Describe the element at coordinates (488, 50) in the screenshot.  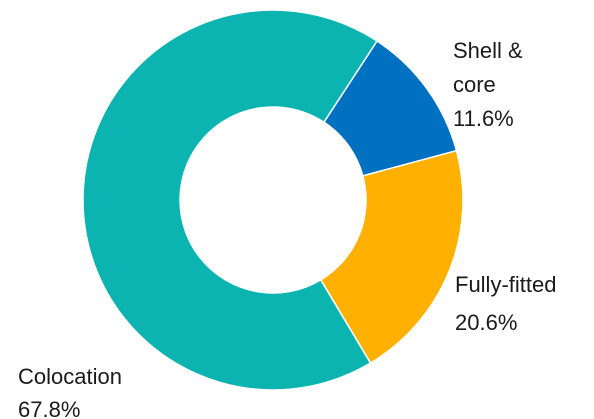
I see `slice-label-shell-core: Shell &` at that location.